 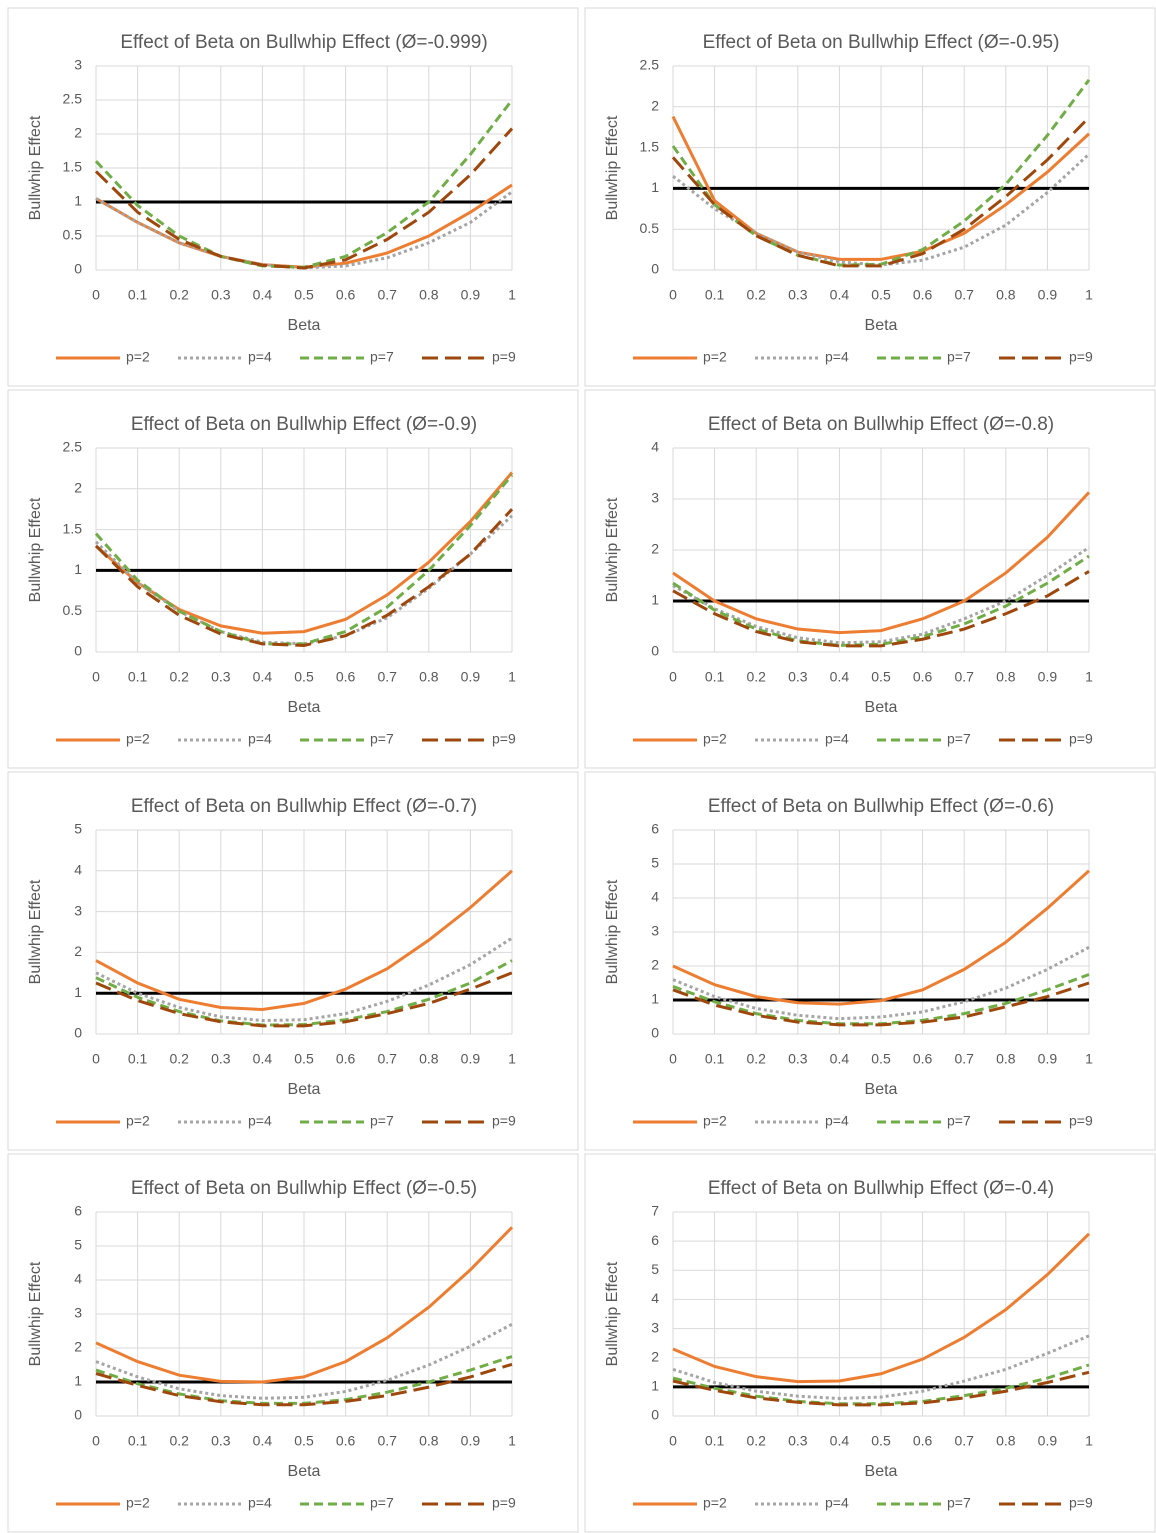 What do you see at coordinates (78, 1245) in the screenshot?
I see `y-tick-label: 5` at bounding box center [78, 1245].